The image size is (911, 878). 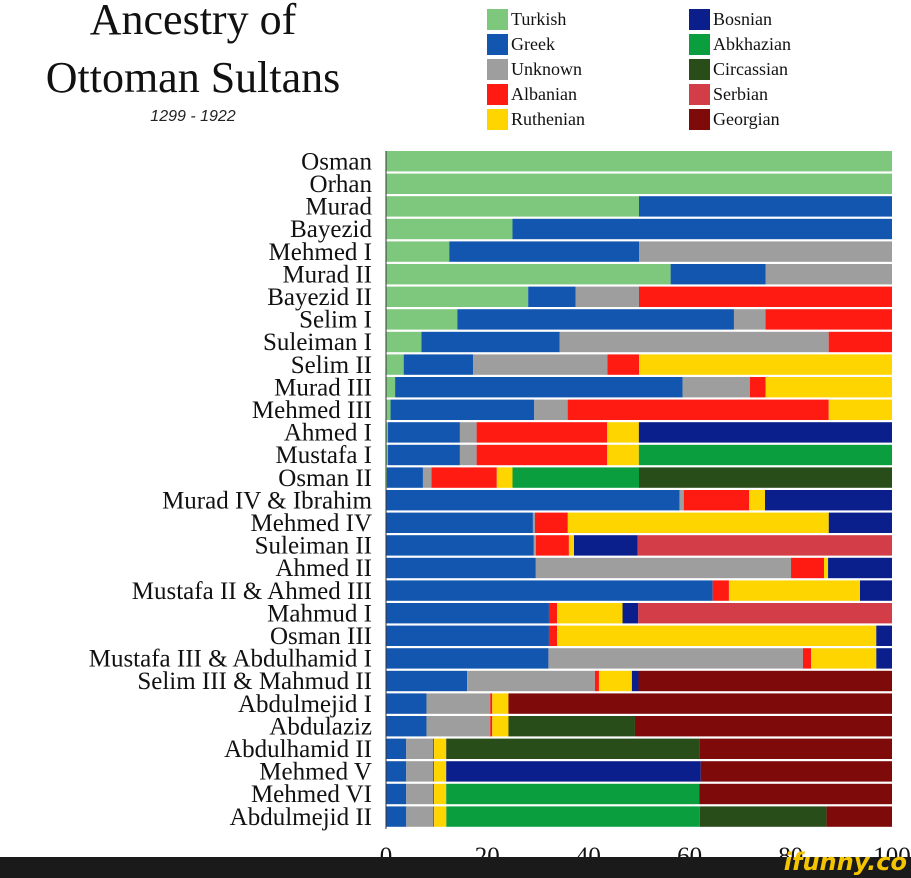 What do you see at coordinates (573, 794) in the screenshot?
I see `bar-segment-abkhazian` at bounding box center [573, 794].